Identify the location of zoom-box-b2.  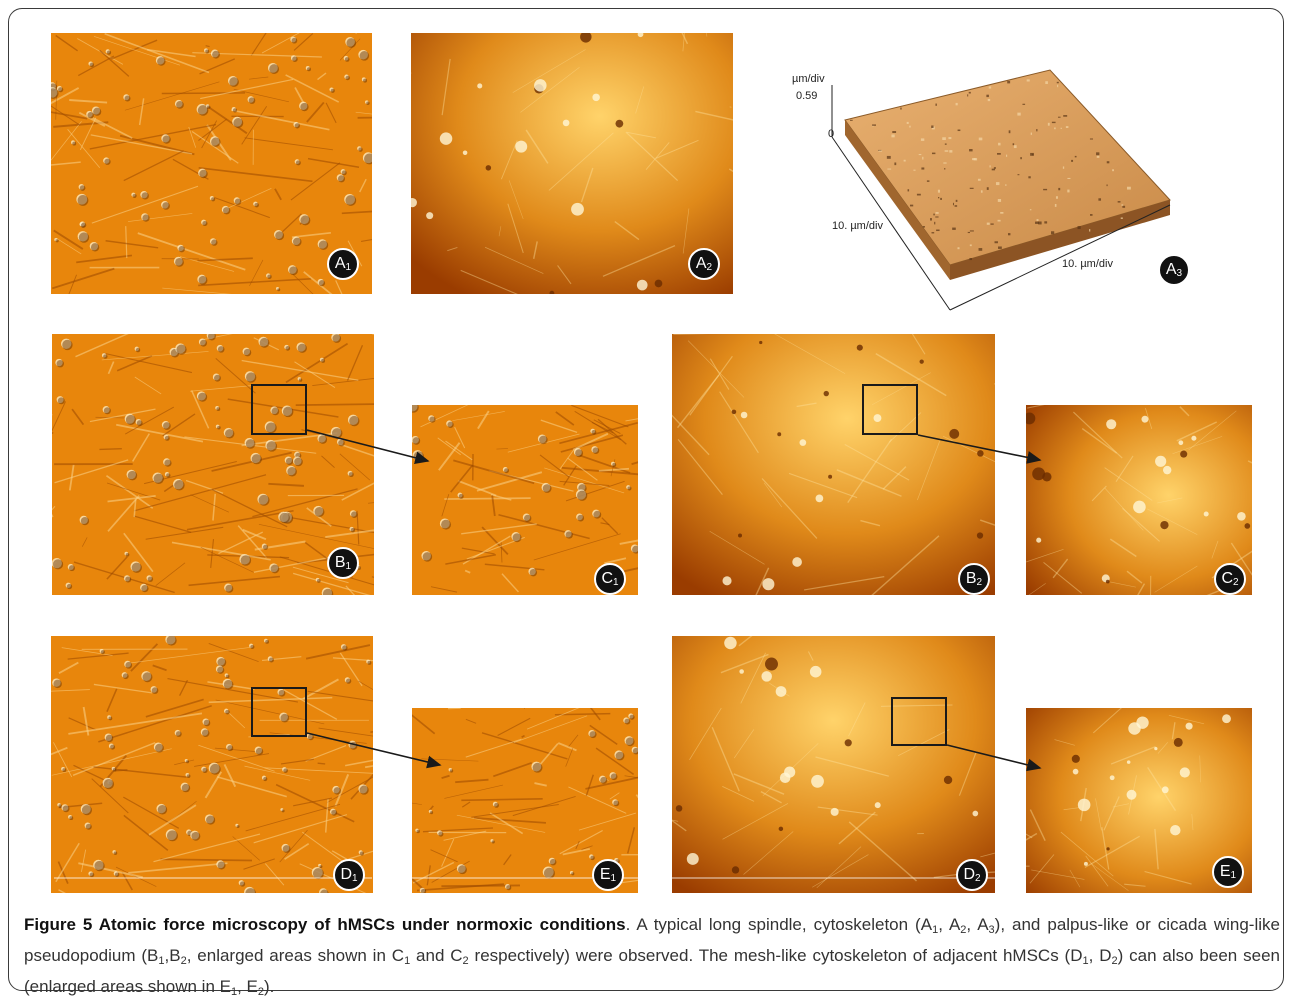
(890, 409).